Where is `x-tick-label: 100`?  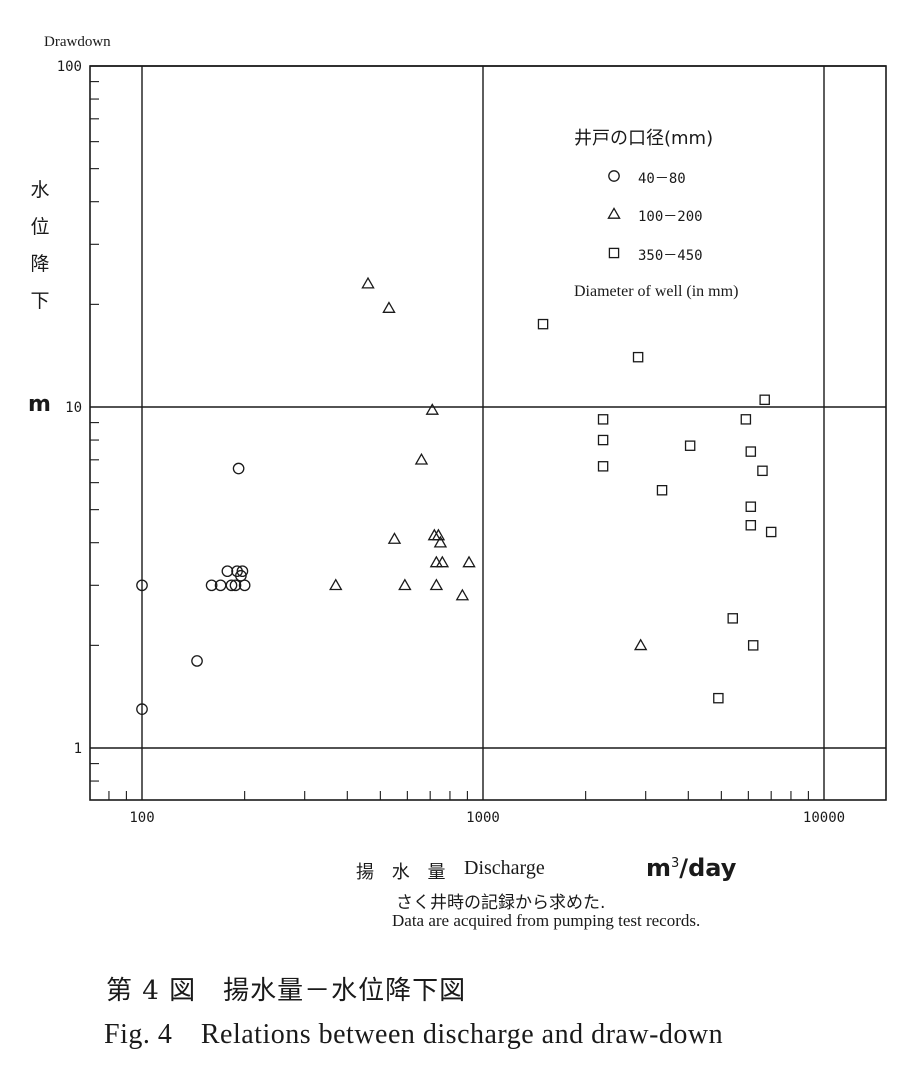
x-tick-label: 100 is located at coordinates (141, 818).